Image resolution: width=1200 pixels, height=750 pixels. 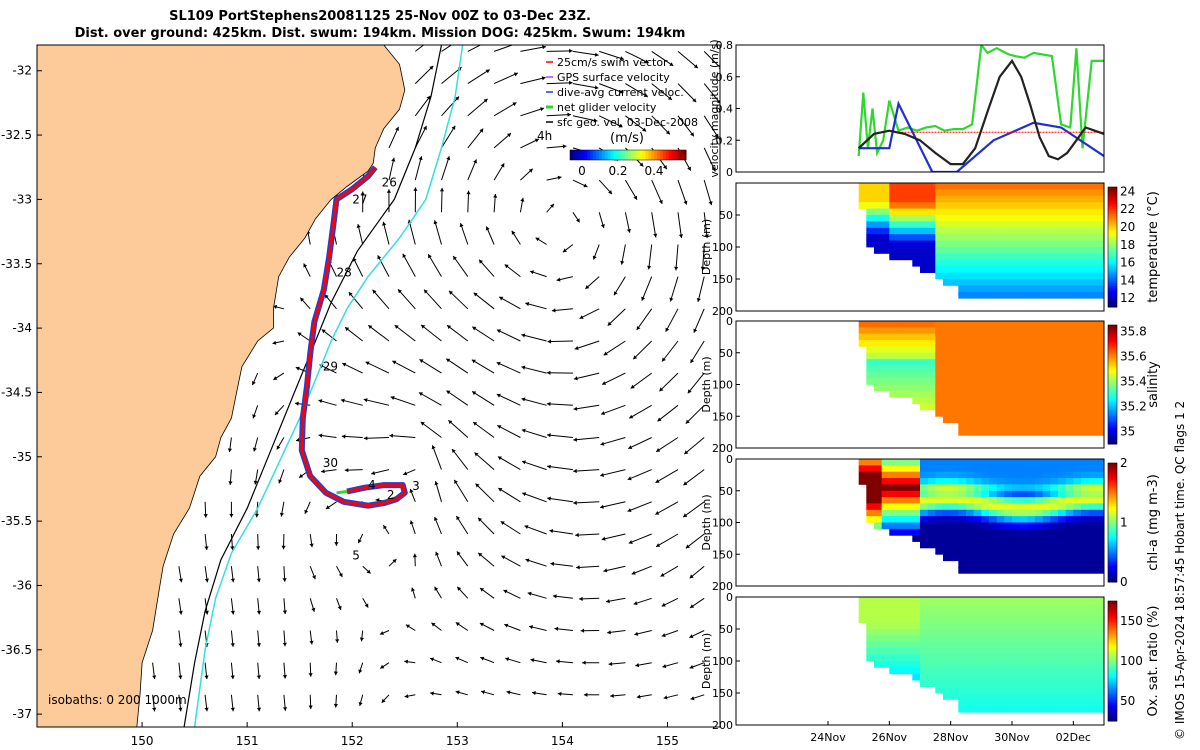 I want to click on chla-colorbar-cell, so click(x=1112, y=564).